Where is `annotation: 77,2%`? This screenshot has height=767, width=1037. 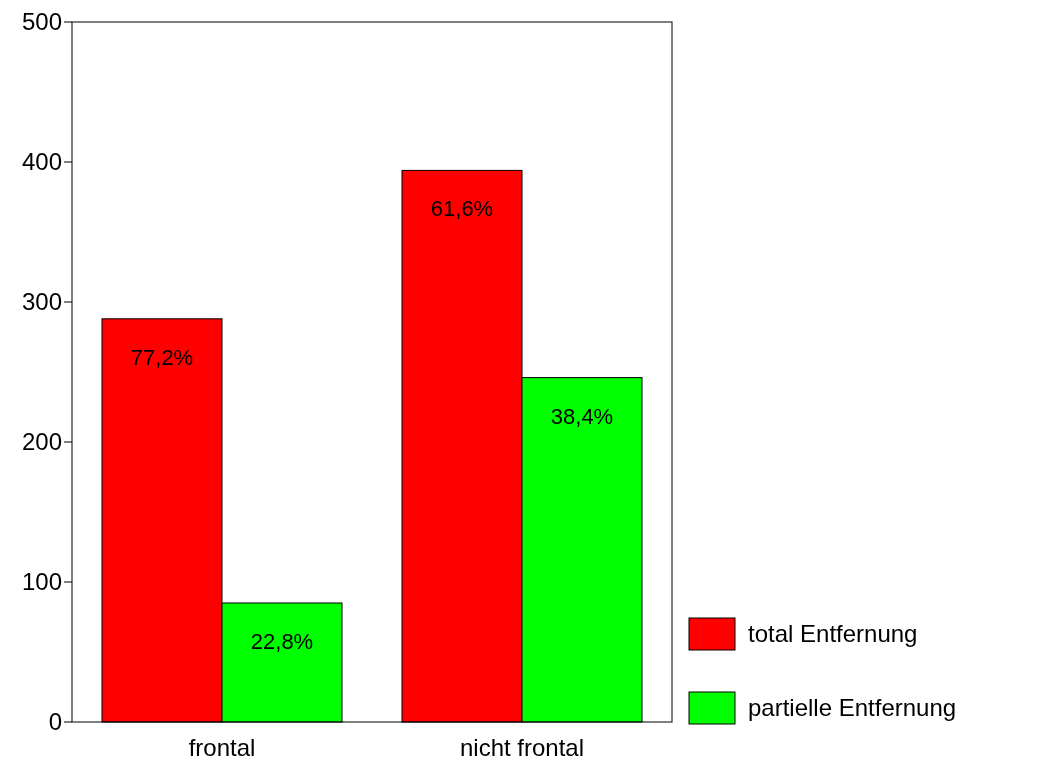 annotation: 77,2% is located at coordinates (162, 357).